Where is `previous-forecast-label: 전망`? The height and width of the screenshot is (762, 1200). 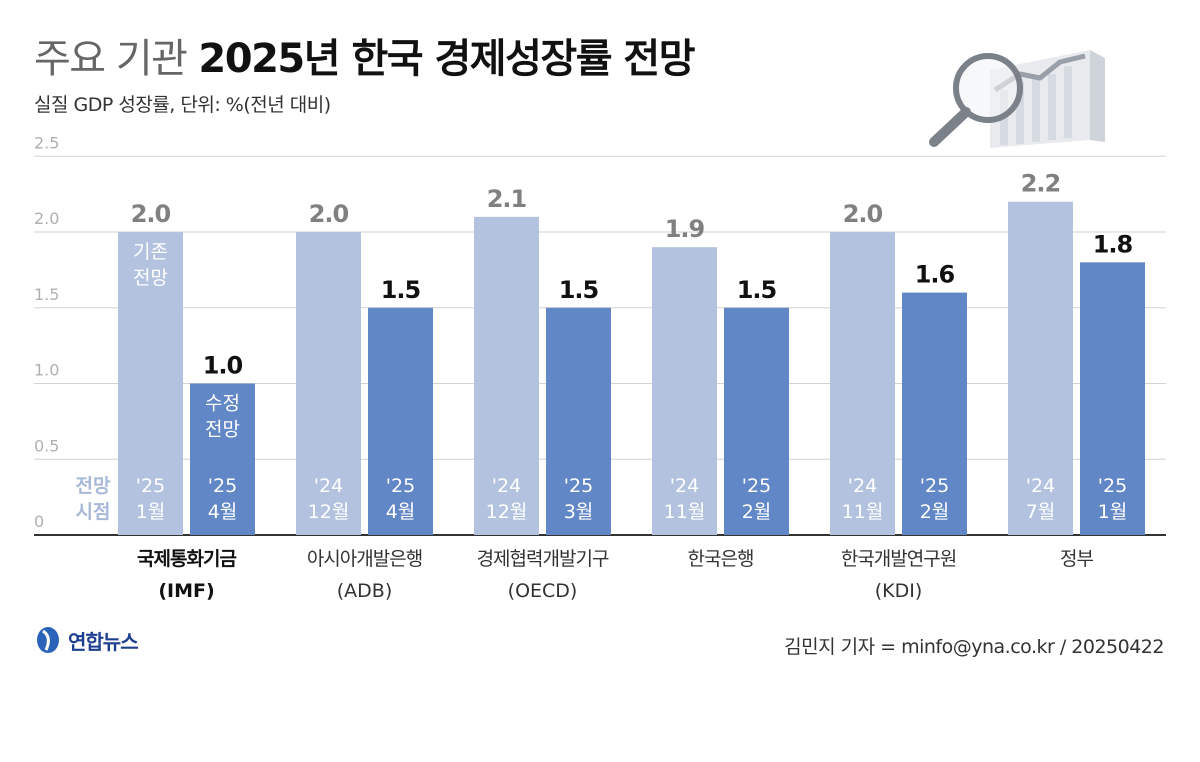 previous-forecast-label: 전망 is located at coordinates (150, 278).